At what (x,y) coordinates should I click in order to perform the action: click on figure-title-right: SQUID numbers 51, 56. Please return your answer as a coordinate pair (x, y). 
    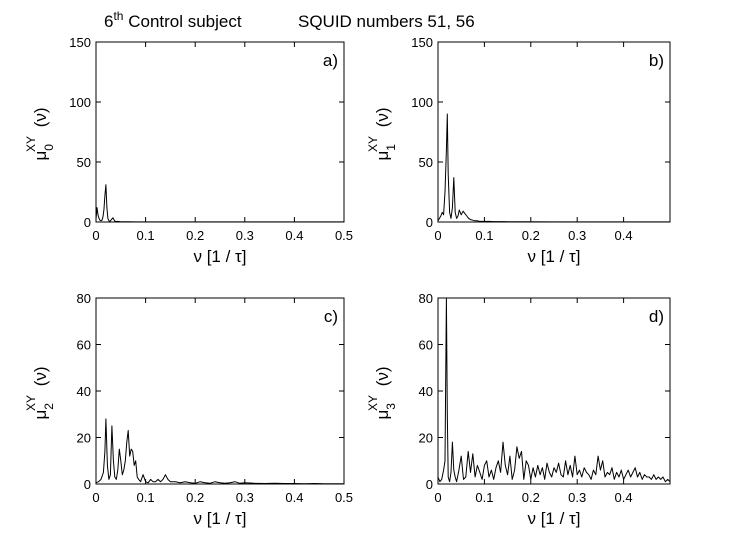
    Looking at the image, I should click on (386, 21).